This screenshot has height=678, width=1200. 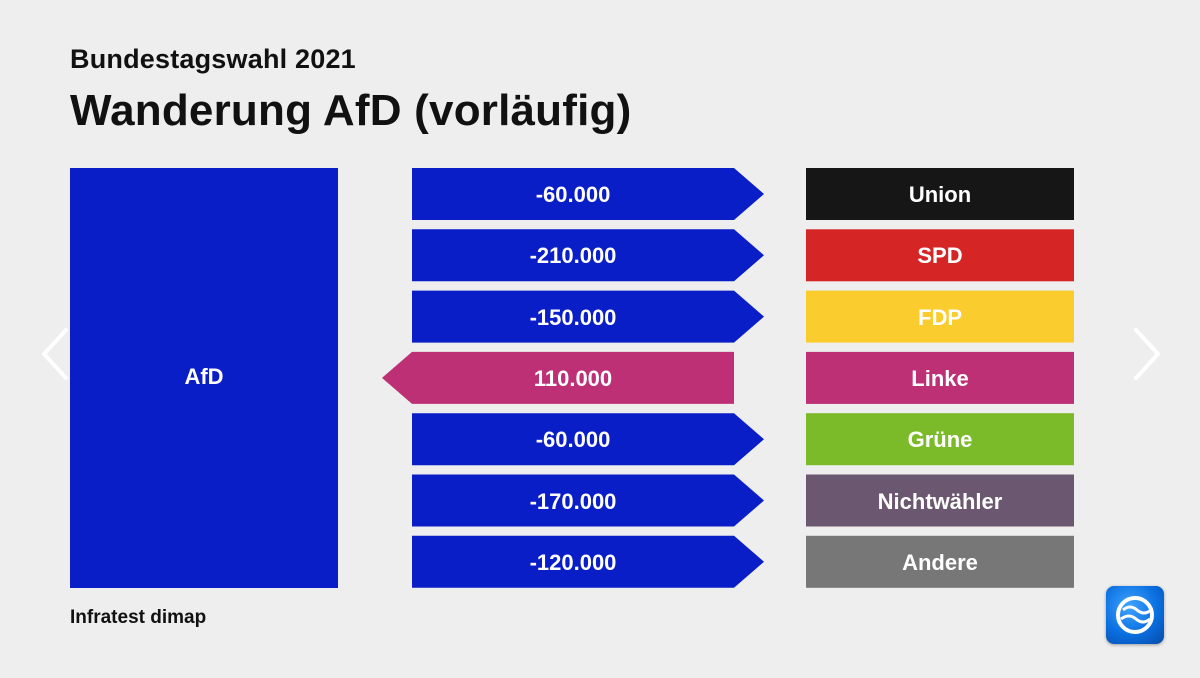 What do you see at coordinates (138, 617) in the screenshot?
I see `source-label: Infratest dimap` at bounding box center [138, 617].